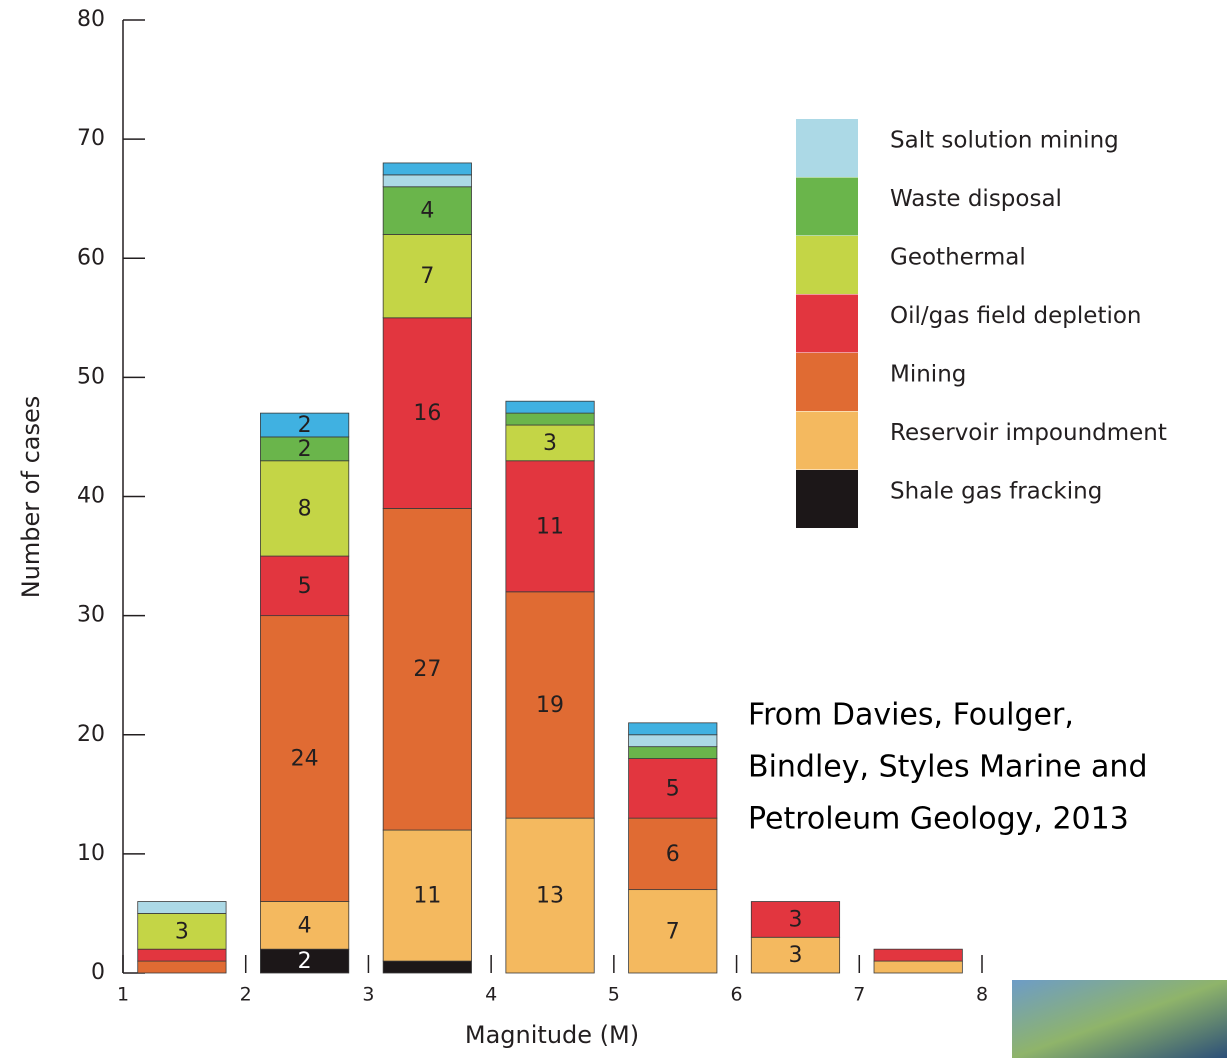  What do you see at coordinates (123, 995) in the screenshot?
I see `x-tick-label: 1` at bounding box center [123, 995].